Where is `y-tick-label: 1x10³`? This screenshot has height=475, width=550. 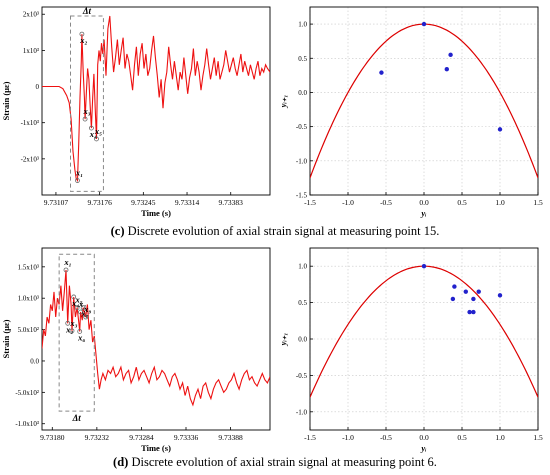 y-tick-label: 1x10³ is located at coordinates (31, 51).